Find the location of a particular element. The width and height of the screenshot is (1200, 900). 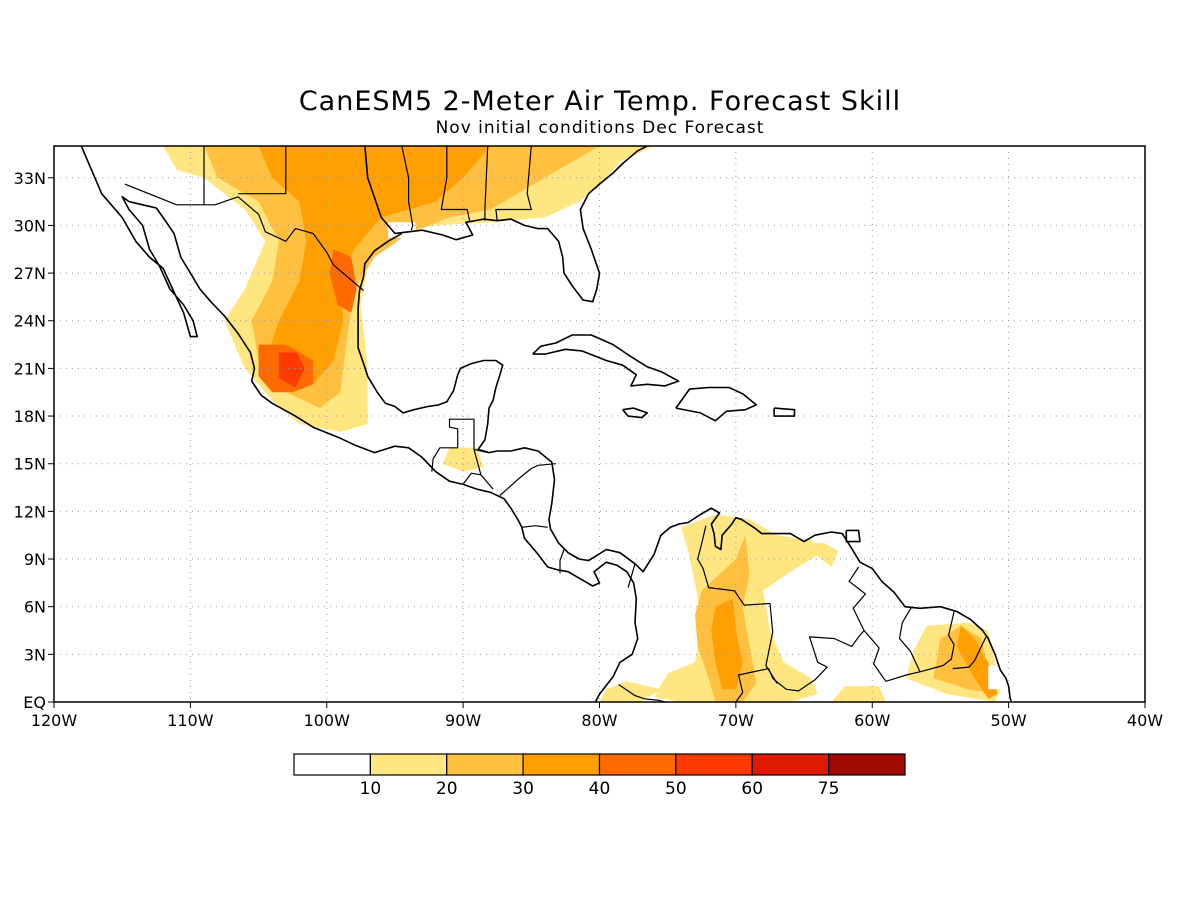

legend-label: 50 is located at coordinates (676, 789).